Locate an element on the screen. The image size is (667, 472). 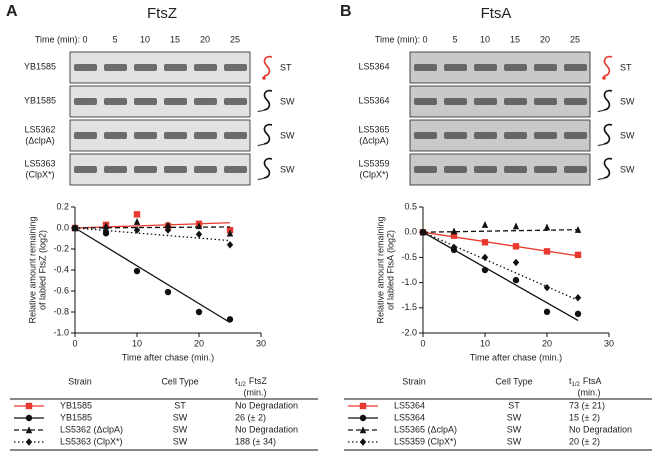
strain-label: LS5362 is located at coordinates (39, 129).